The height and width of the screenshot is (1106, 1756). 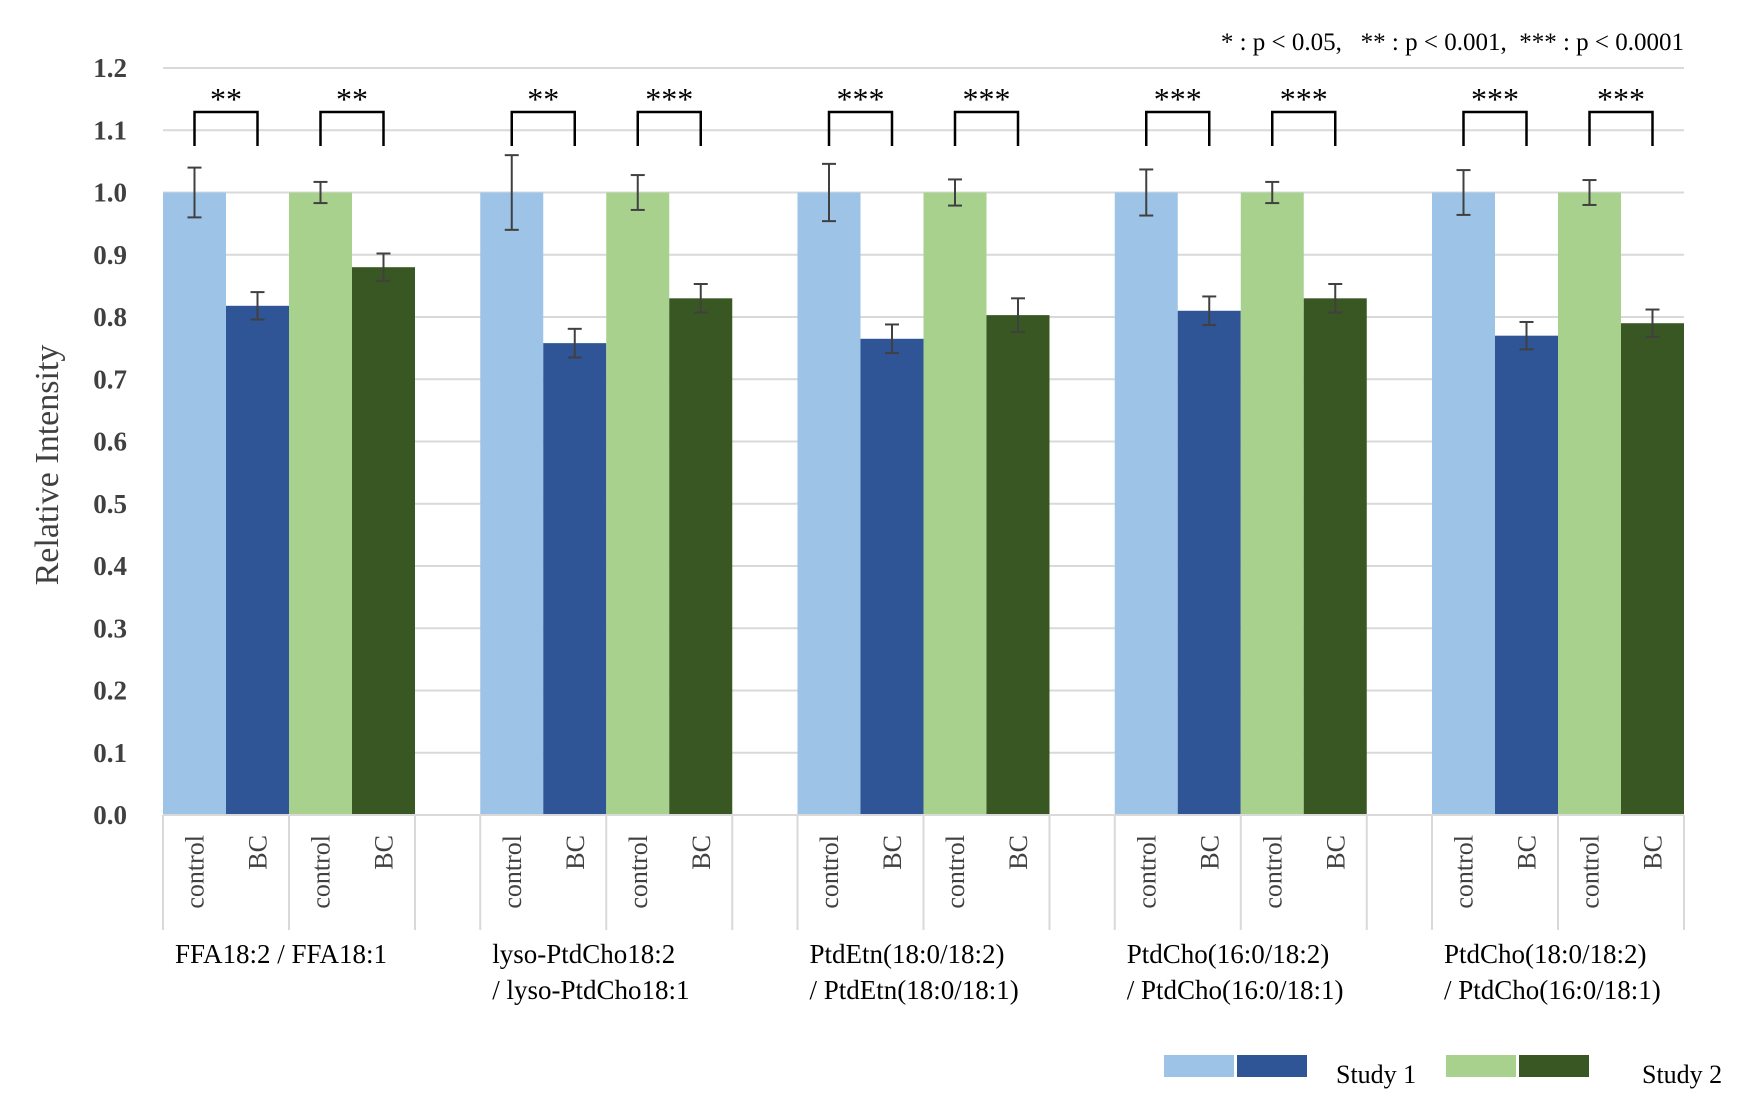 What do you see at coordinates (1545, 954) in the screenshot?
I see `group-label: PtdCho(18:0/18:2)` at bounding box center [1545, 954].